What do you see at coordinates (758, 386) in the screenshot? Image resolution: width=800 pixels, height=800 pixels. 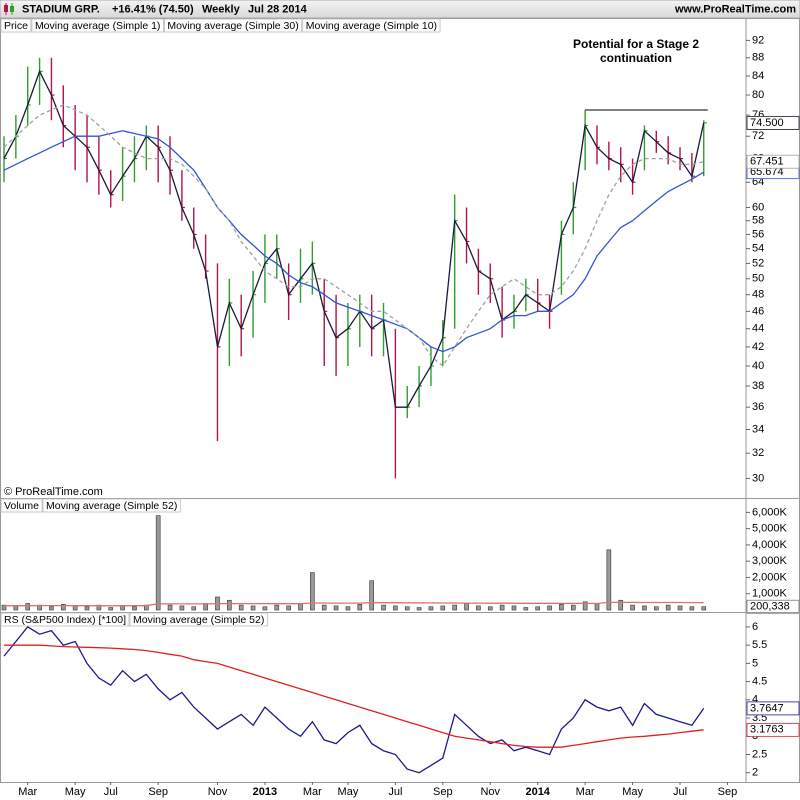 I see `y-tick-label: 38` at bounding box center [758, 386].